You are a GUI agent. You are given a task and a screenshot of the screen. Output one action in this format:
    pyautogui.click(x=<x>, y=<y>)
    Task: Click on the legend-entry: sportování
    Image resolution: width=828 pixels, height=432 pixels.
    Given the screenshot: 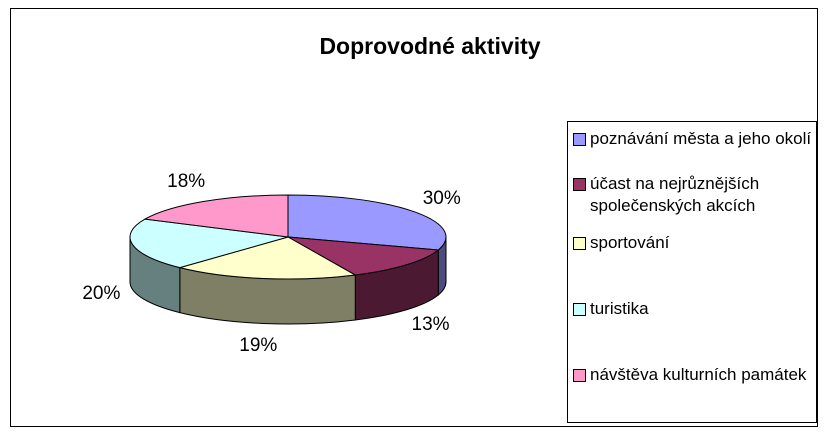 What is the action you would take?
    pyautogui.click(x=693, y=243)
    